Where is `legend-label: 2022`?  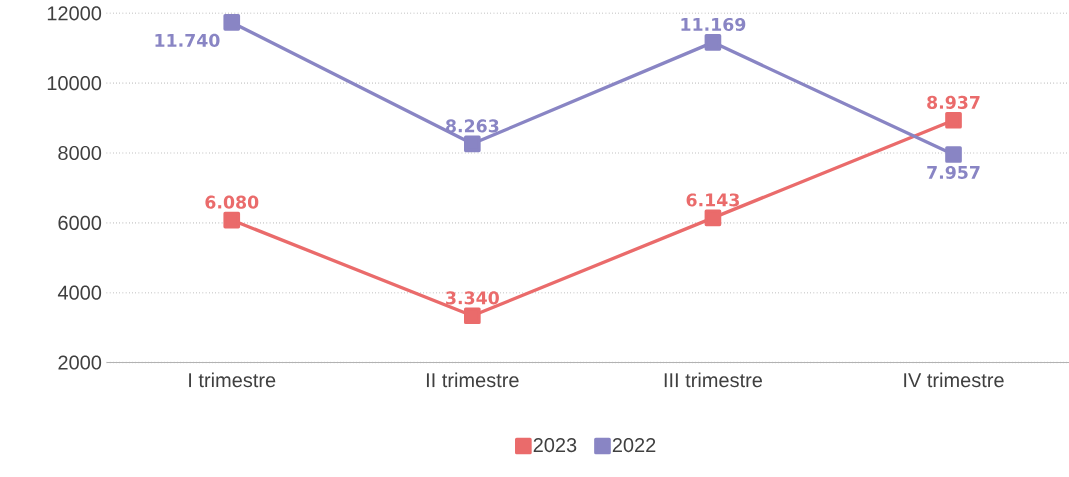 legend-label: 2022 is located at coordinates (634, 445).